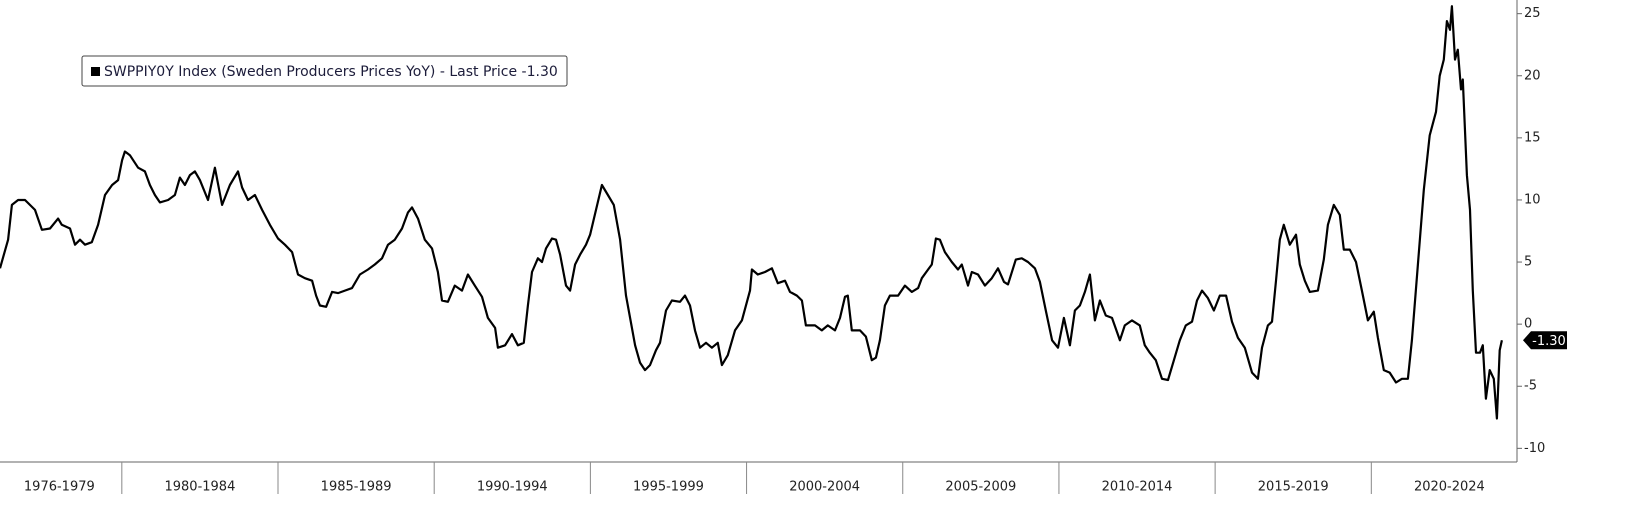 This screenshot has width=1633, height=516. What do you see at coordinates (1532, 75) in the screenshot?
I see `y-tick-label: 20` at bounding box center [1532, 75].